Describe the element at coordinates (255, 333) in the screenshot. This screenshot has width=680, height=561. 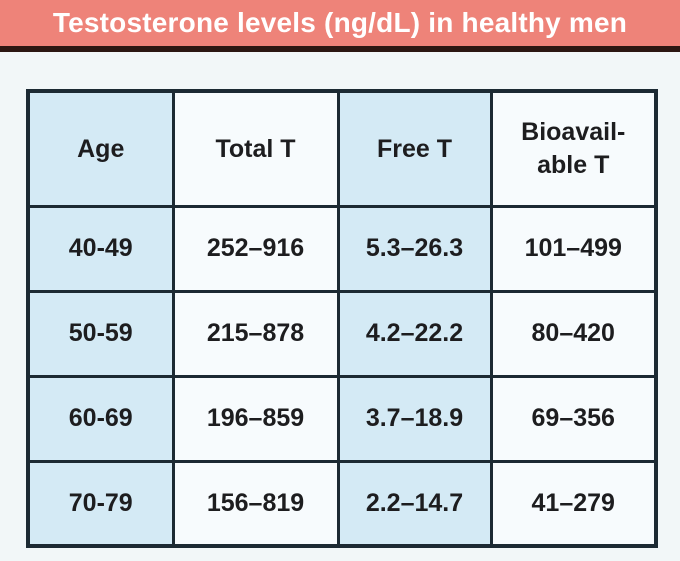
I see `cell-total-t: 215–878` at that location.